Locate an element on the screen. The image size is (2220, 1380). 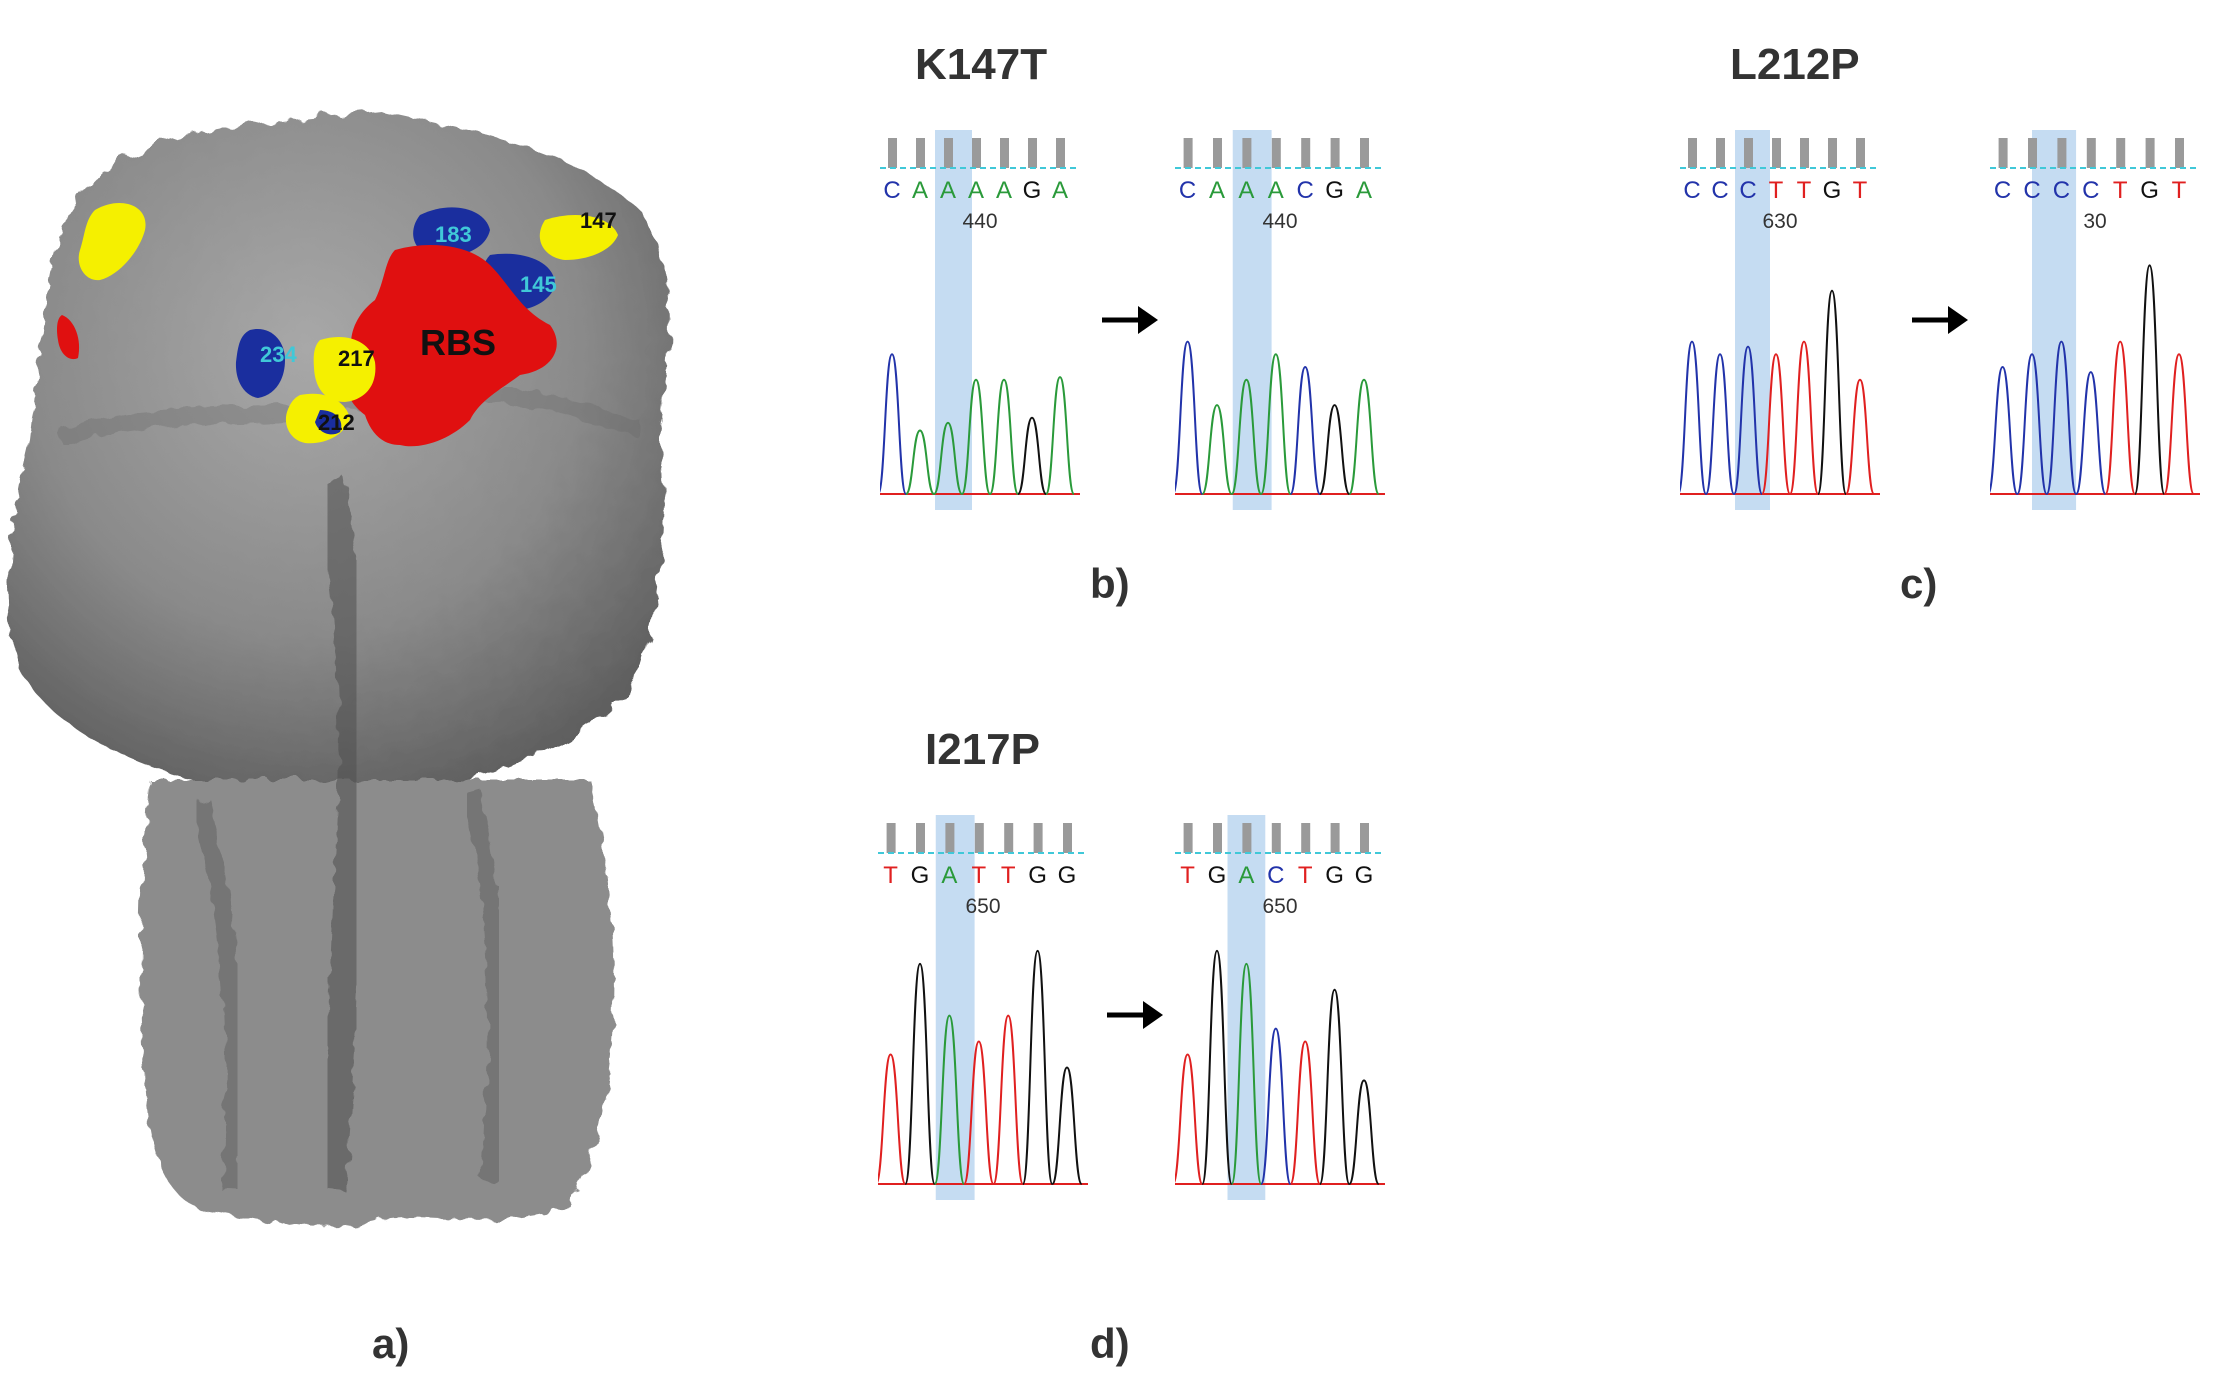
panel-label-d: d) is located at coordinates (1110, 1343).